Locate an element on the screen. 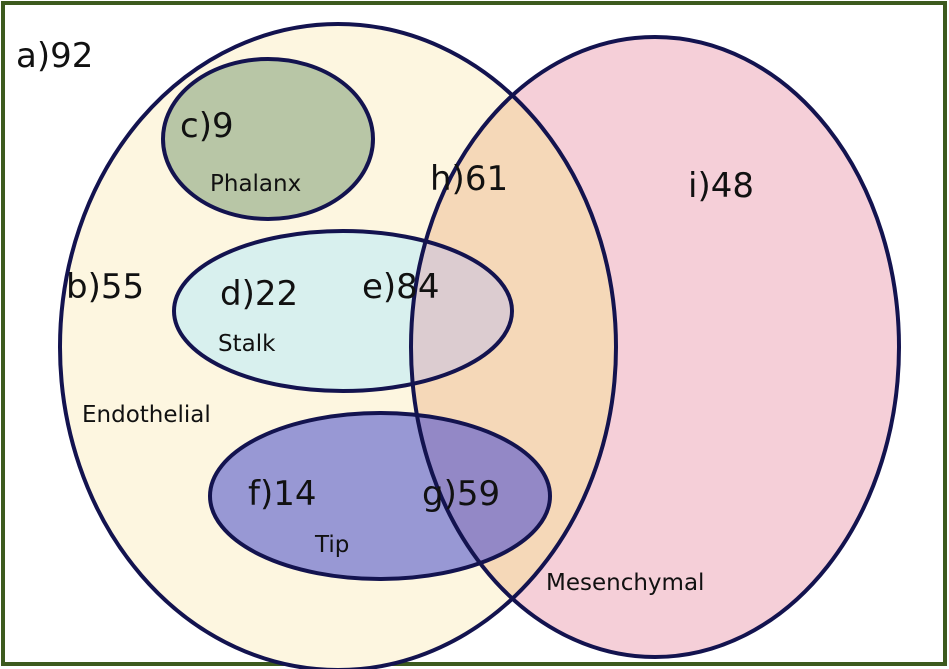  mesenchymal-set-label: Mesenchymal is located at coordinates (625, 583).